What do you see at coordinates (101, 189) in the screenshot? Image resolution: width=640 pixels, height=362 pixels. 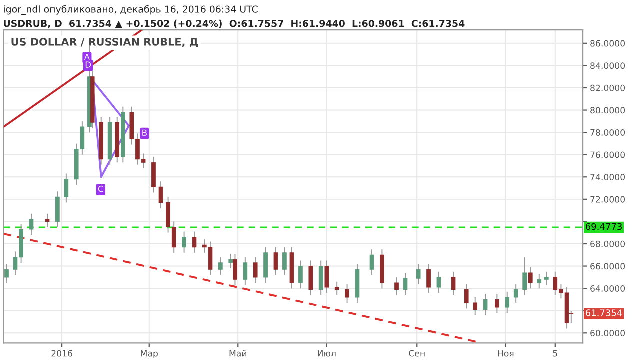 I see `annotation: C` at bounding box center [101, 189].